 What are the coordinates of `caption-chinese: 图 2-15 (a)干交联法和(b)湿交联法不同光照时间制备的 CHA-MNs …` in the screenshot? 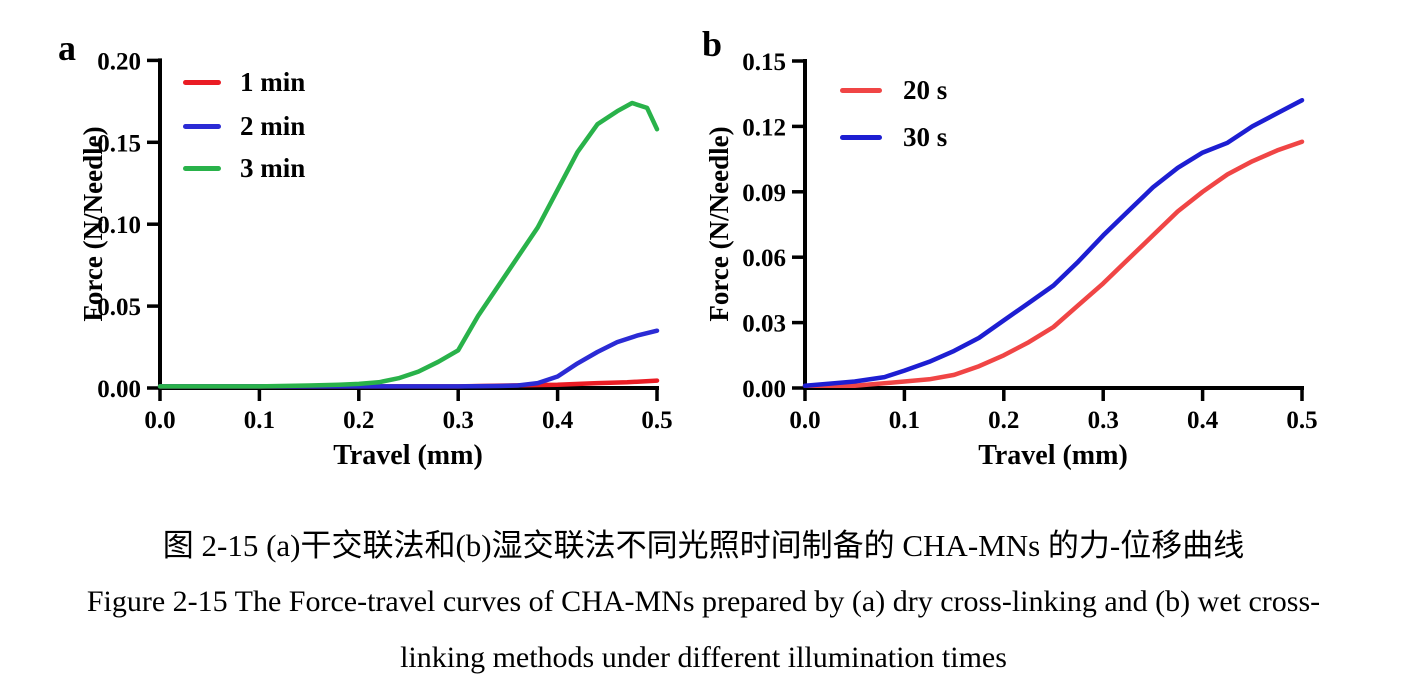 It's located at (703, 545).